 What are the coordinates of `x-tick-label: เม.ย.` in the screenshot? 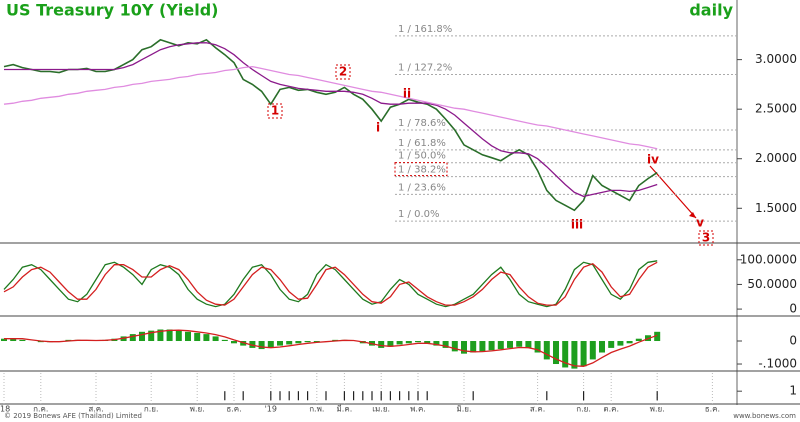 It's located at (381, 409).